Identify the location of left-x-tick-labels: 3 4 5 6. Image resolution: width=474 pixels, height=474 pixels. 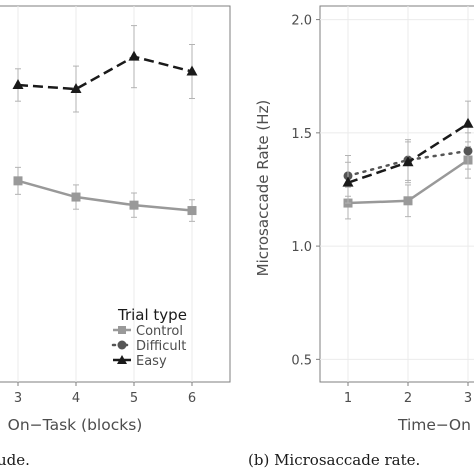
(105, 394).